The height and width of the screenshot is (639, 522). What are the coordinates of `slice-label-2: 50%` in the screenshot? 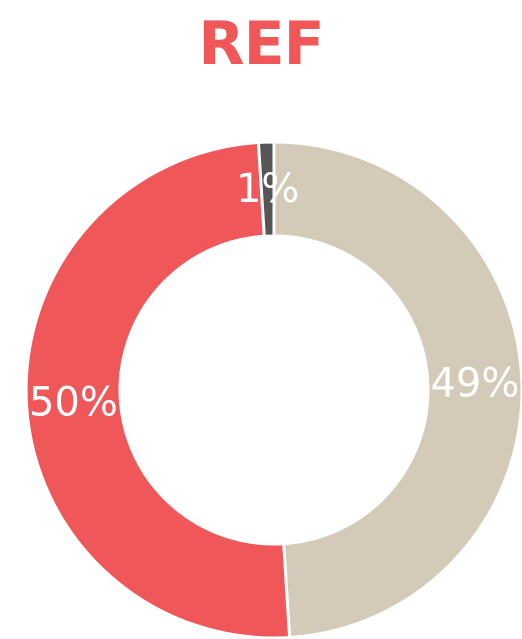 It's located at (73, 403).